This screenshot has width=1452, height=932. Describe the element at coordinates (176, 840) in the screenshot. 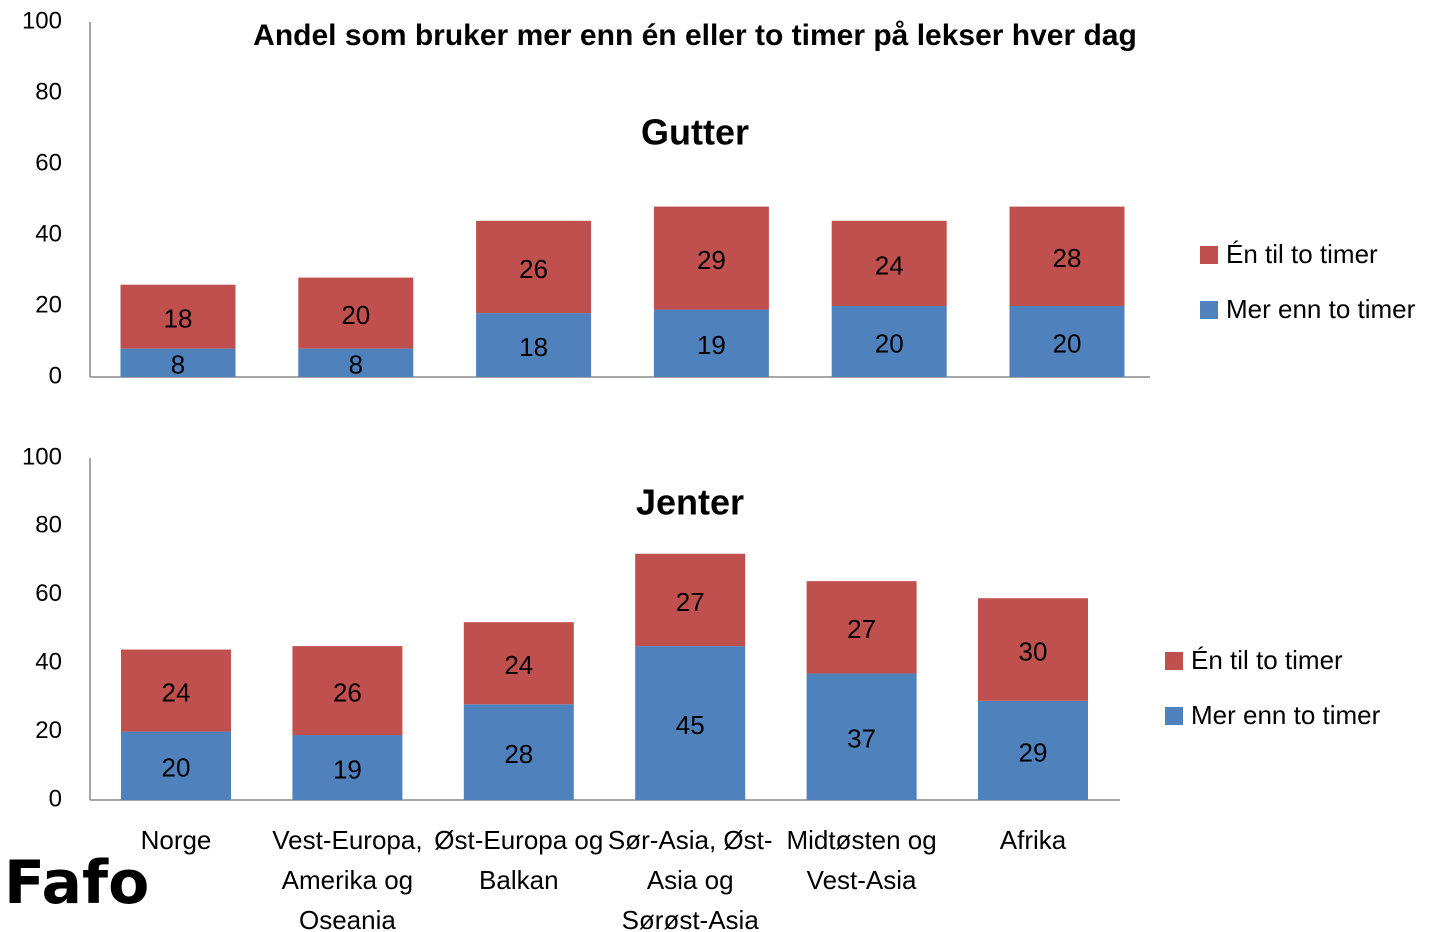

I see `x-tick-label: Norge` at that location.